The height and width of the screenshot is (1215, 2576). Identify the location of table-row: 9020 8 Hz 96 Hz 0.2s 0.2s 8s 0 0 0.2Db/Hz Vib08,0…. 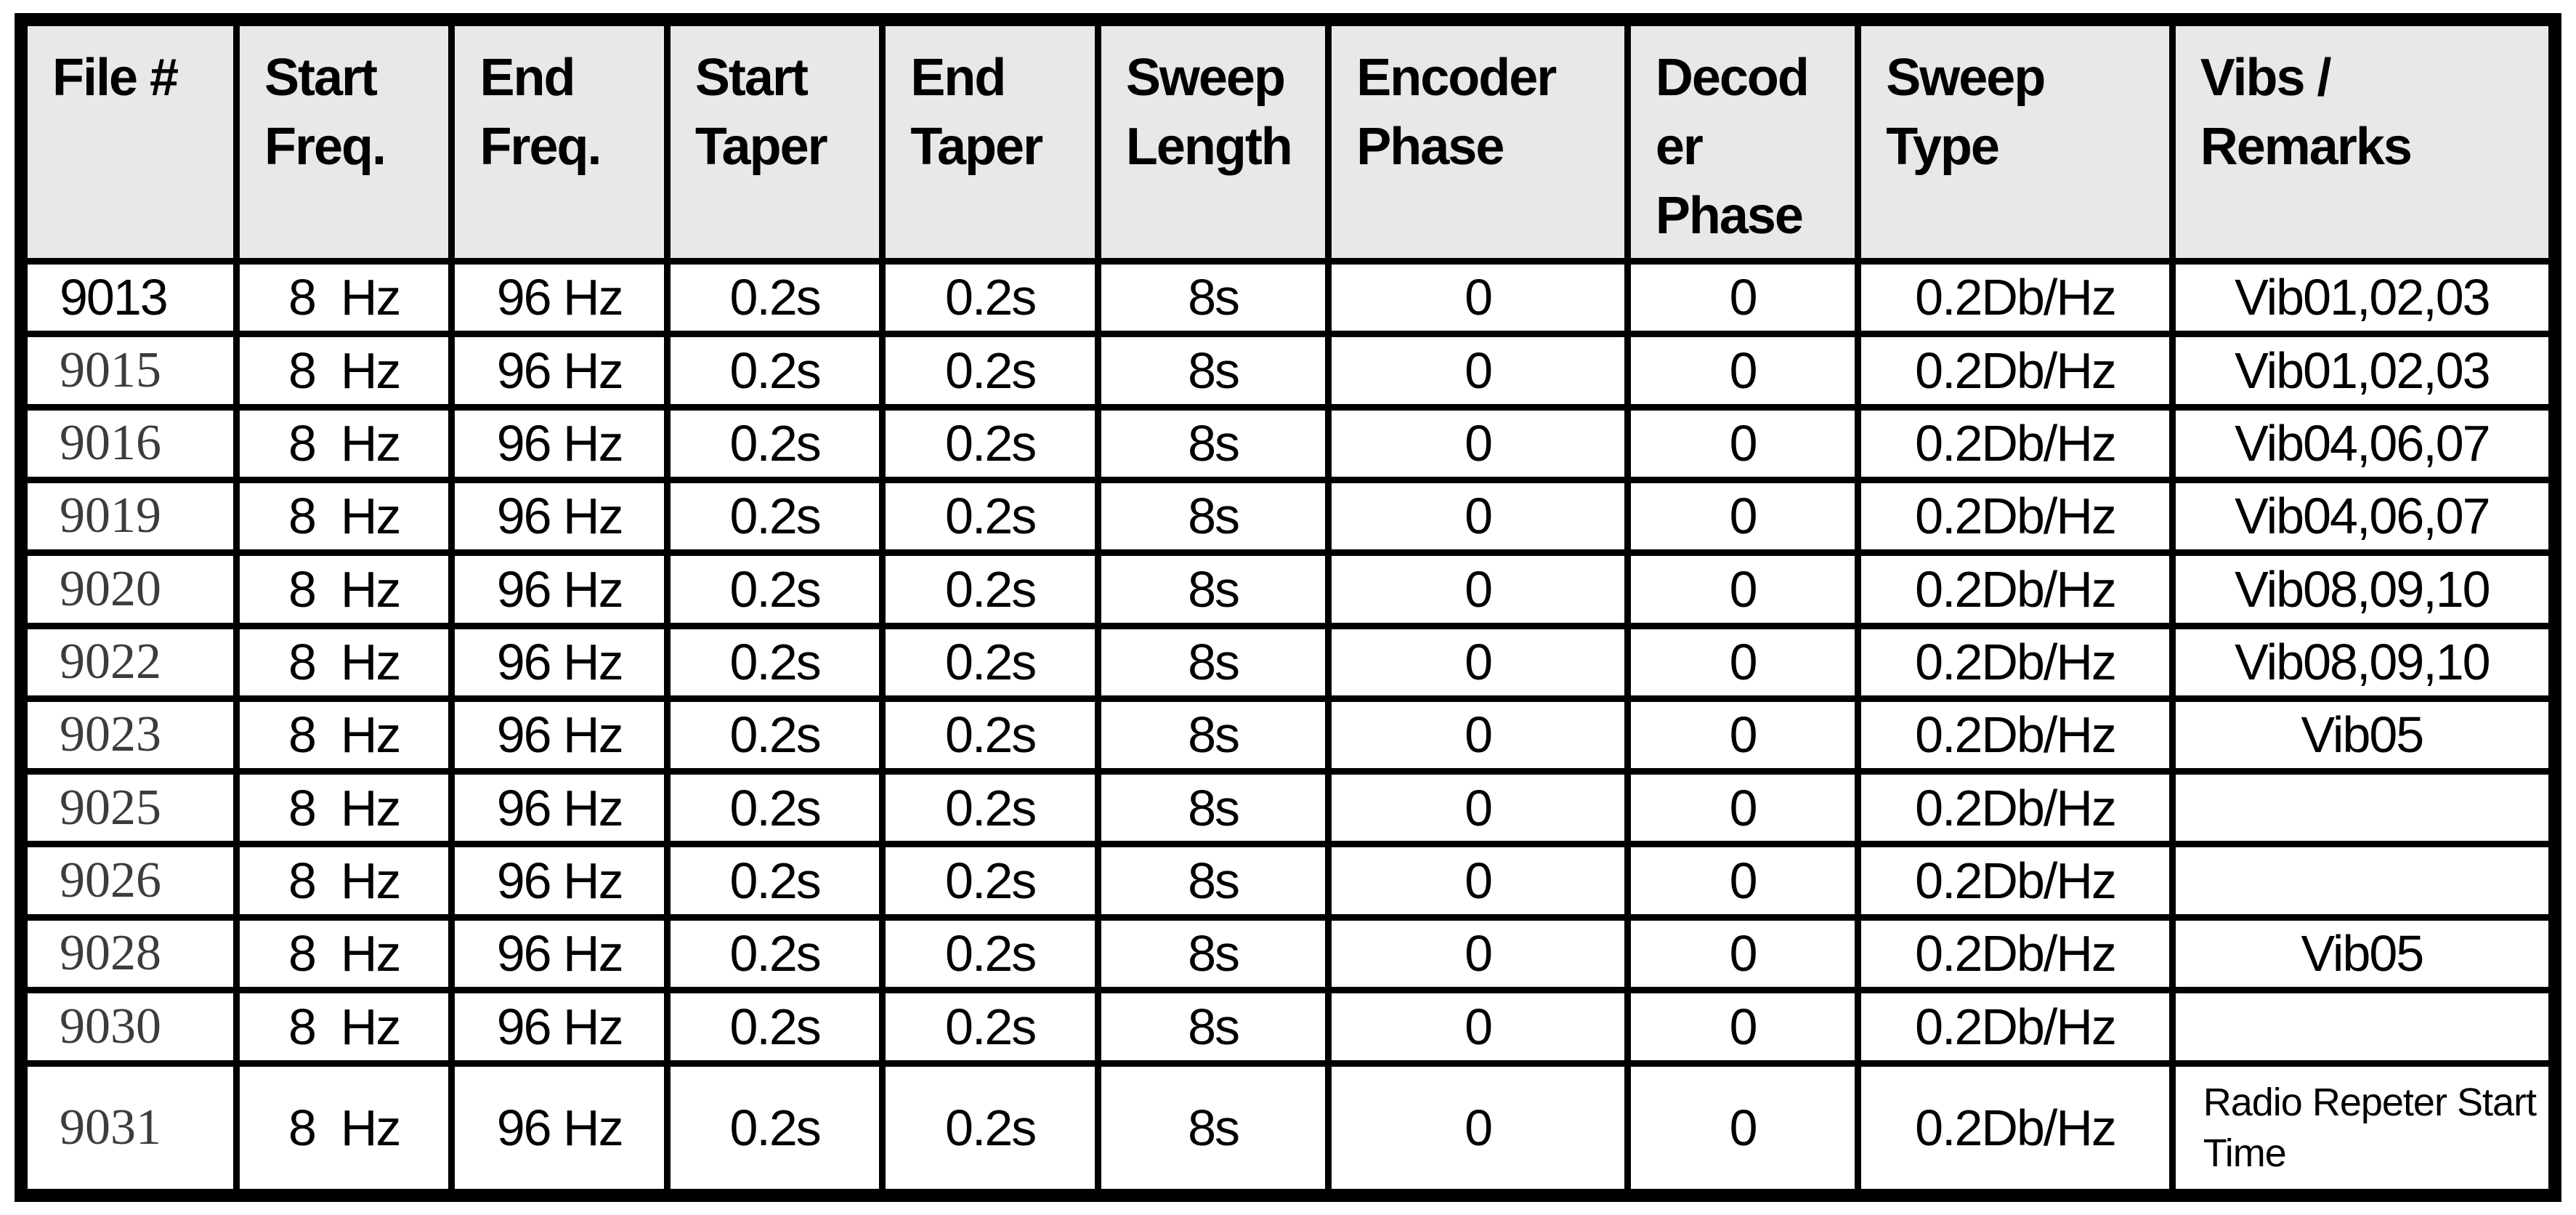
(1288, 589).